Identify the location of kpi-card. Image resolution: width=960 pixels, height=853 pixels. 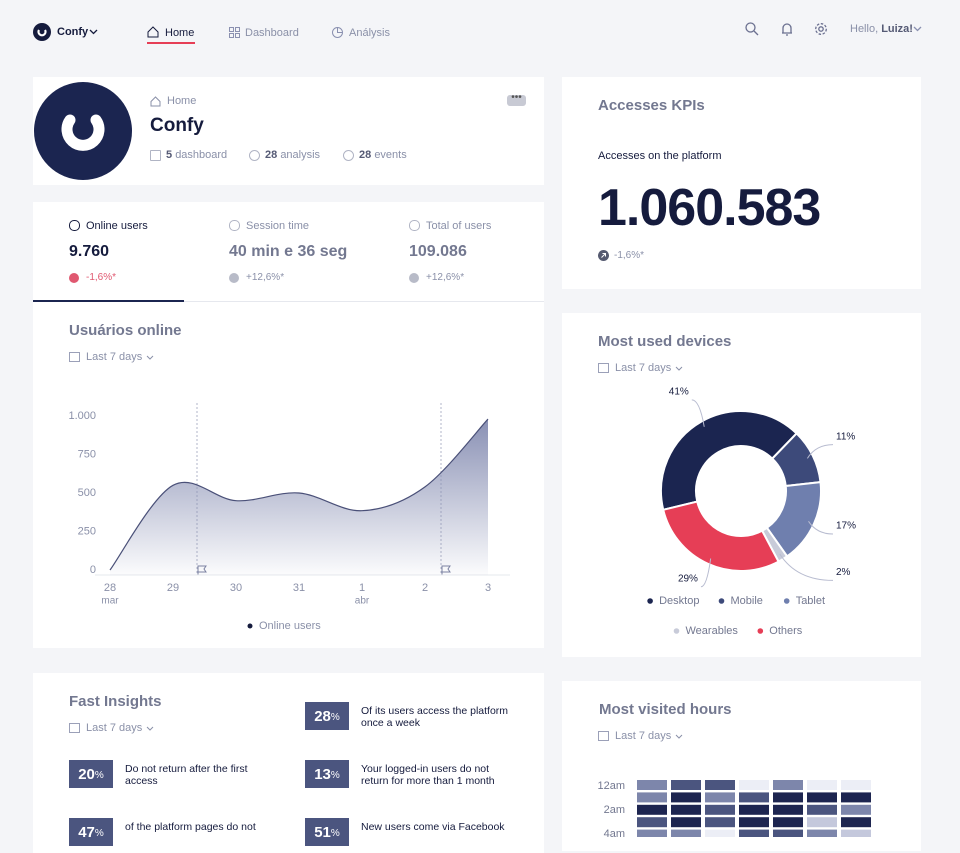
(741, 183).